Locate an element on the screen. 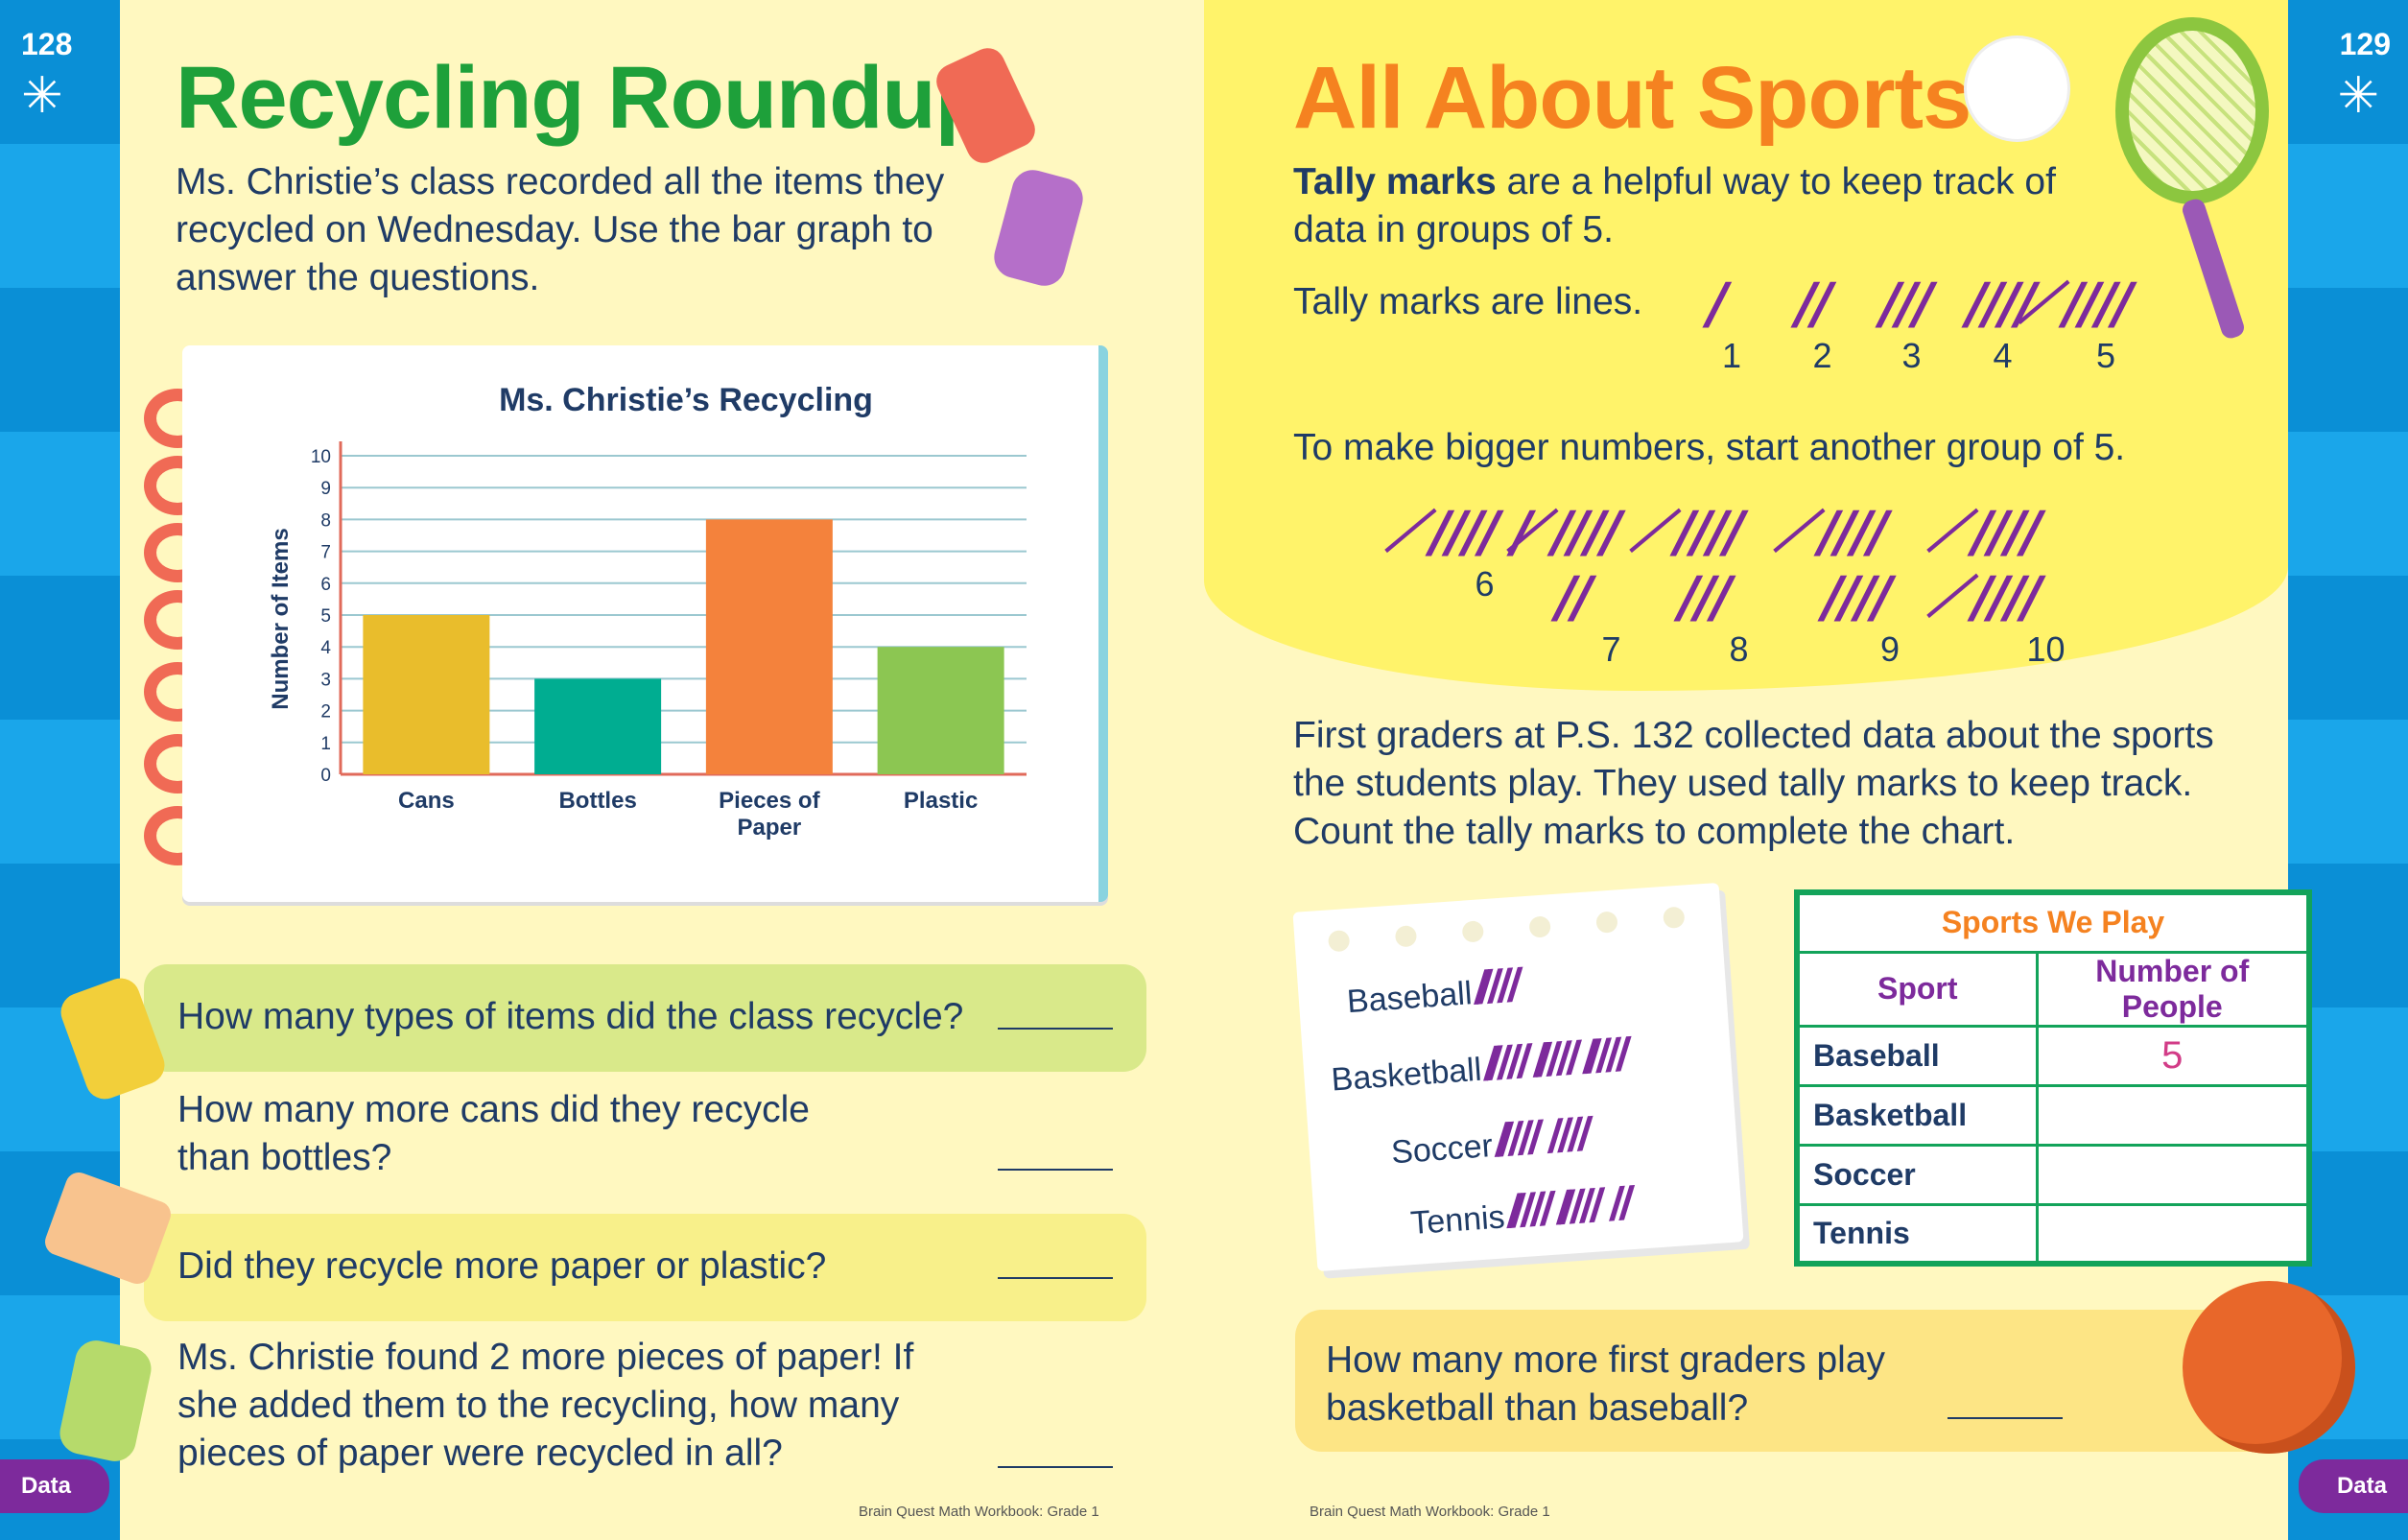 The image size is (2408, 1540). sport-cell: Tennis is located at coordinates (1917, 1234).